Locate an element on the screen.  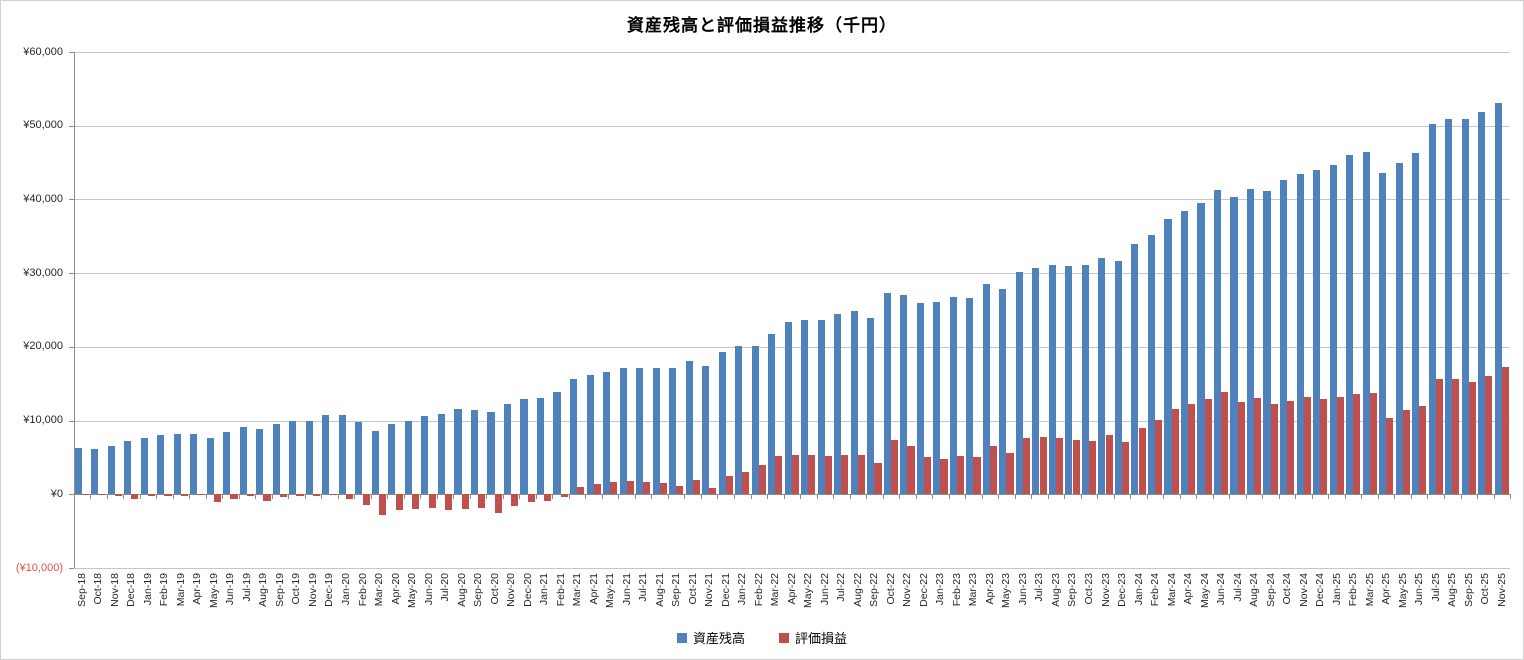
x-axis-label: Jun-19 is located at coordinates (230, 589).